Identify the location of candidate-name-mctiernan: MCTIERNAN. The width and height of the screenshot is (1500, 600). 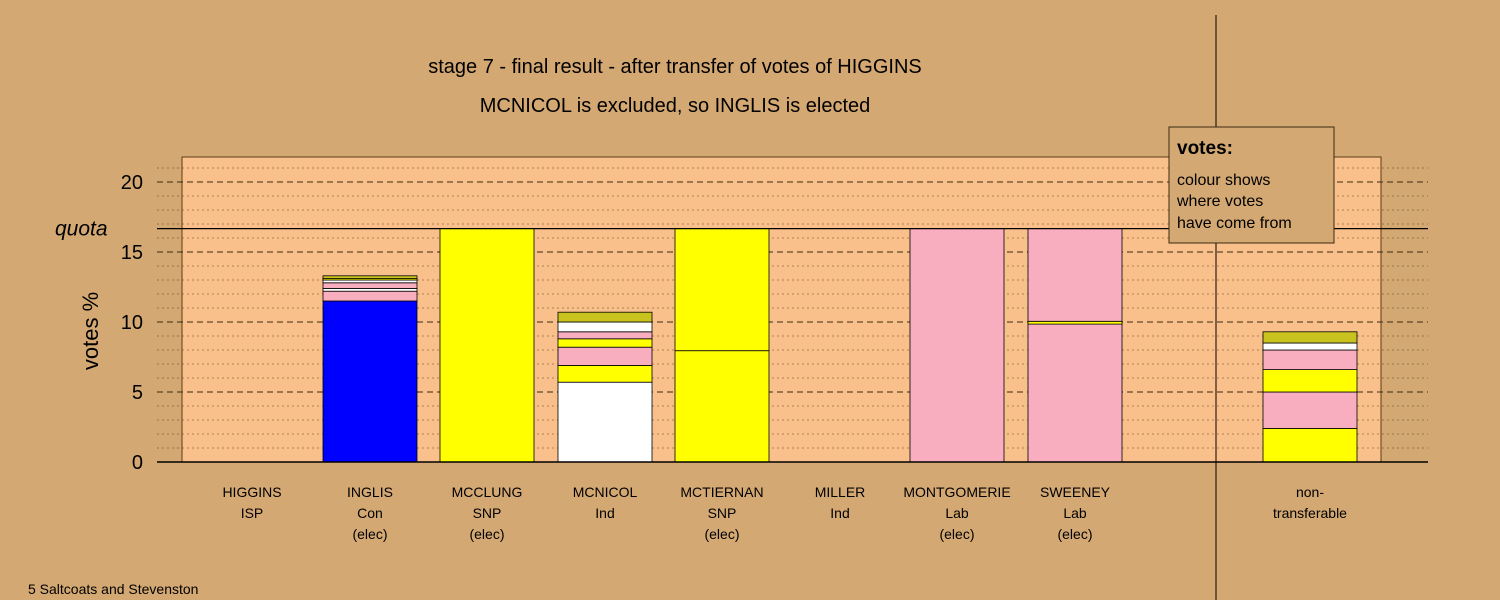
(721, 492).